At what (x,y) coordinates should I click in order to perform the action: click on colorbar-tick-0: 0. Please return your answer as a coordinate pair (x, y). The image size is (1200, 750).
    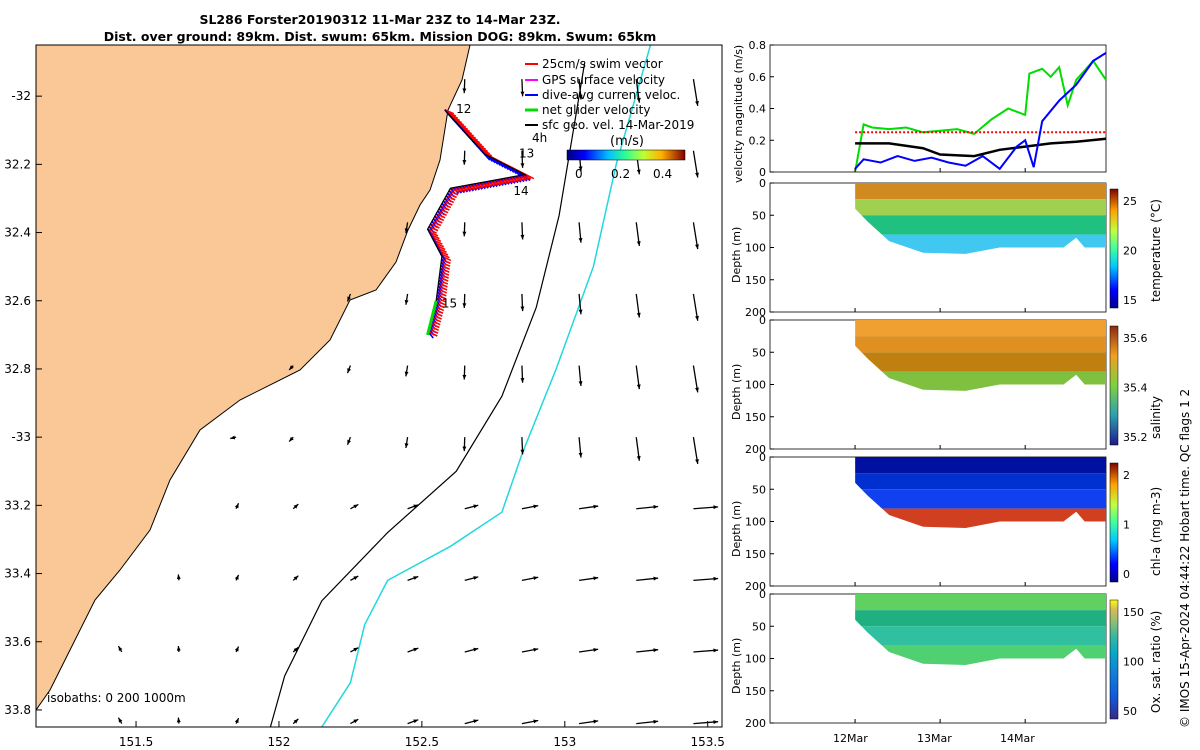
    Looking at the image, I should click on (579, 174).